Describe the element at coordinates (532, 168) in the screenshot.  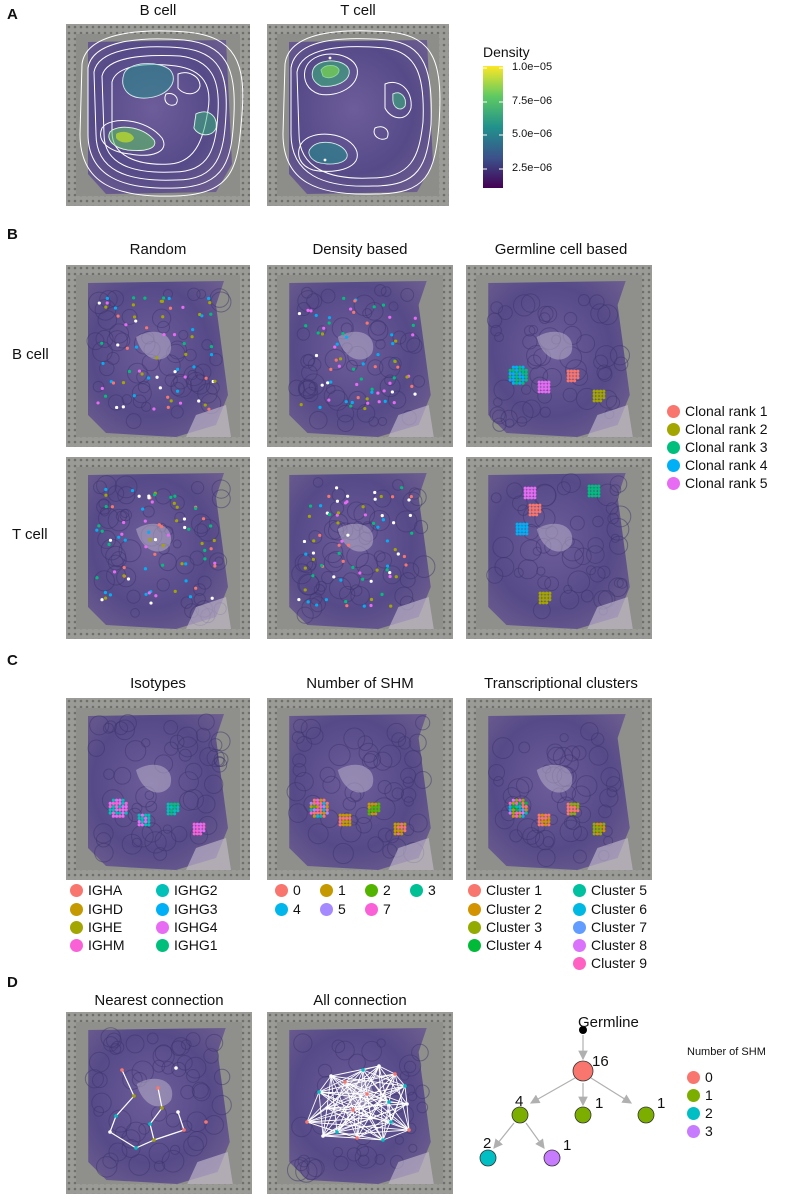
I see `colorbar-tick-4: 2.5e−06` at that location.